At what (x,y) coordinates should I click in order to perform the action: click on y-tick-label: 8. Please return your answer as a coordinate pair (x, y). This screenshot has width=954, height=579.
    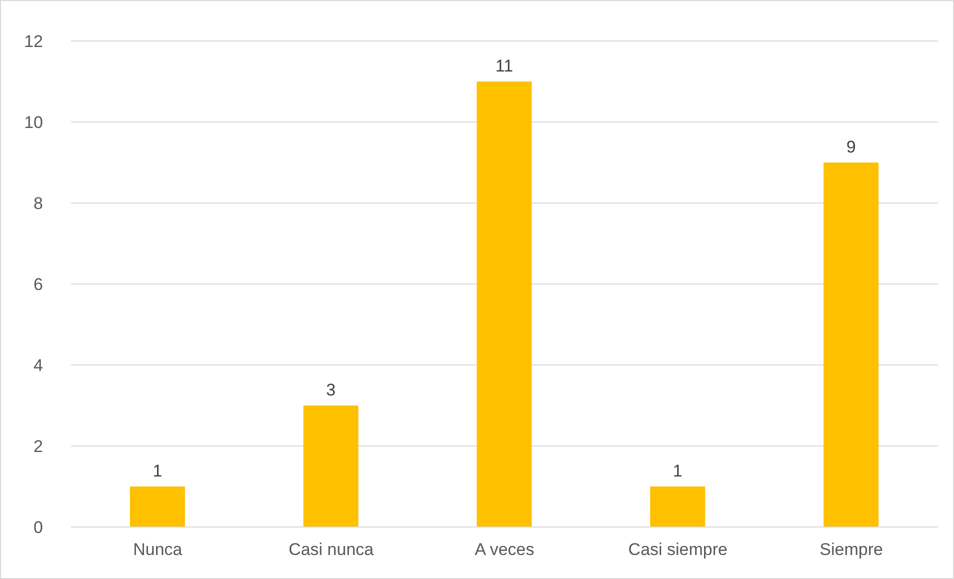
    Looking at the image, I should click on (38, 204).